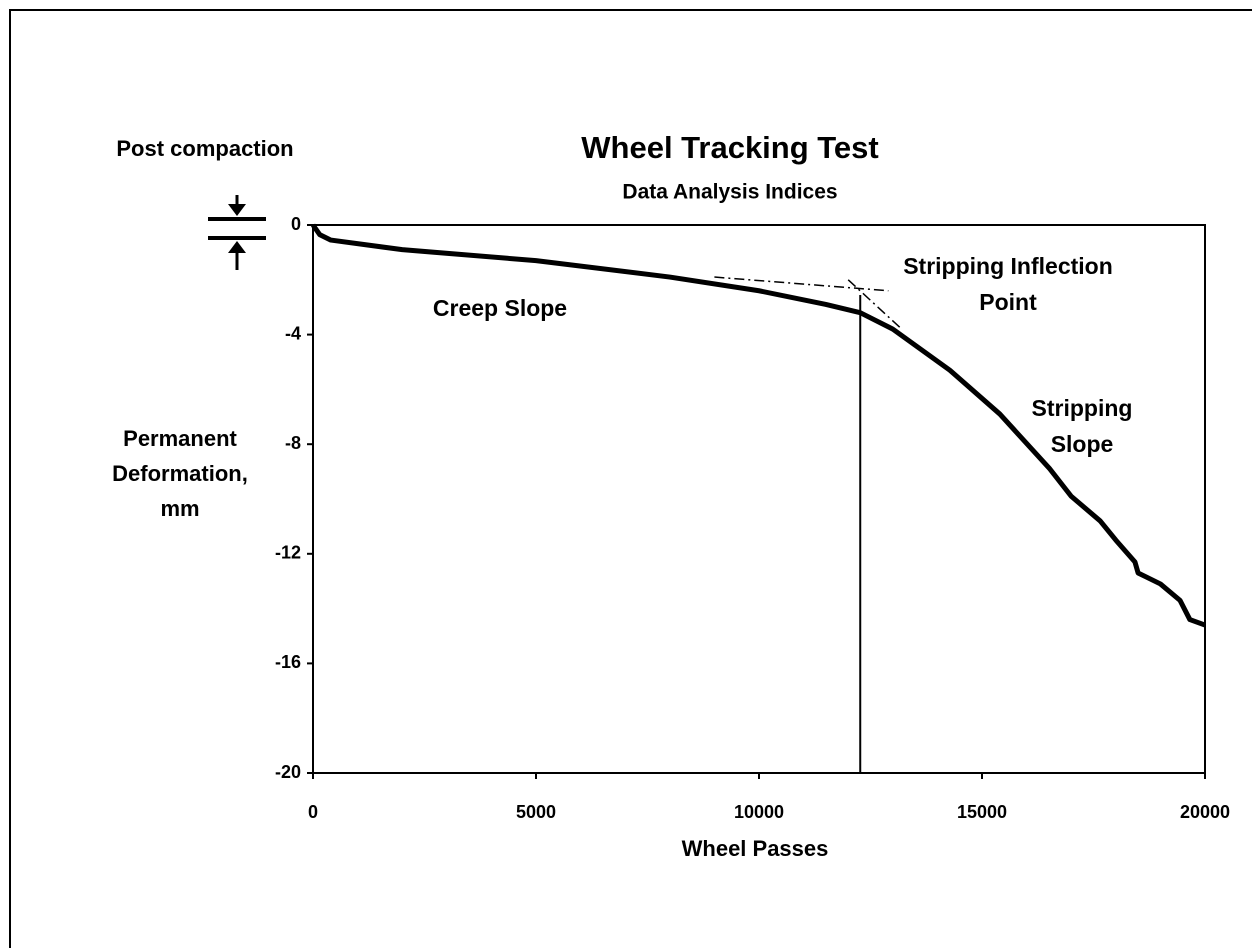 This screenshot has height=948, width=1252. Describe the element at coordinates (982, 812) in the screenshot. I see `x-tick-label: 15000` at that location.